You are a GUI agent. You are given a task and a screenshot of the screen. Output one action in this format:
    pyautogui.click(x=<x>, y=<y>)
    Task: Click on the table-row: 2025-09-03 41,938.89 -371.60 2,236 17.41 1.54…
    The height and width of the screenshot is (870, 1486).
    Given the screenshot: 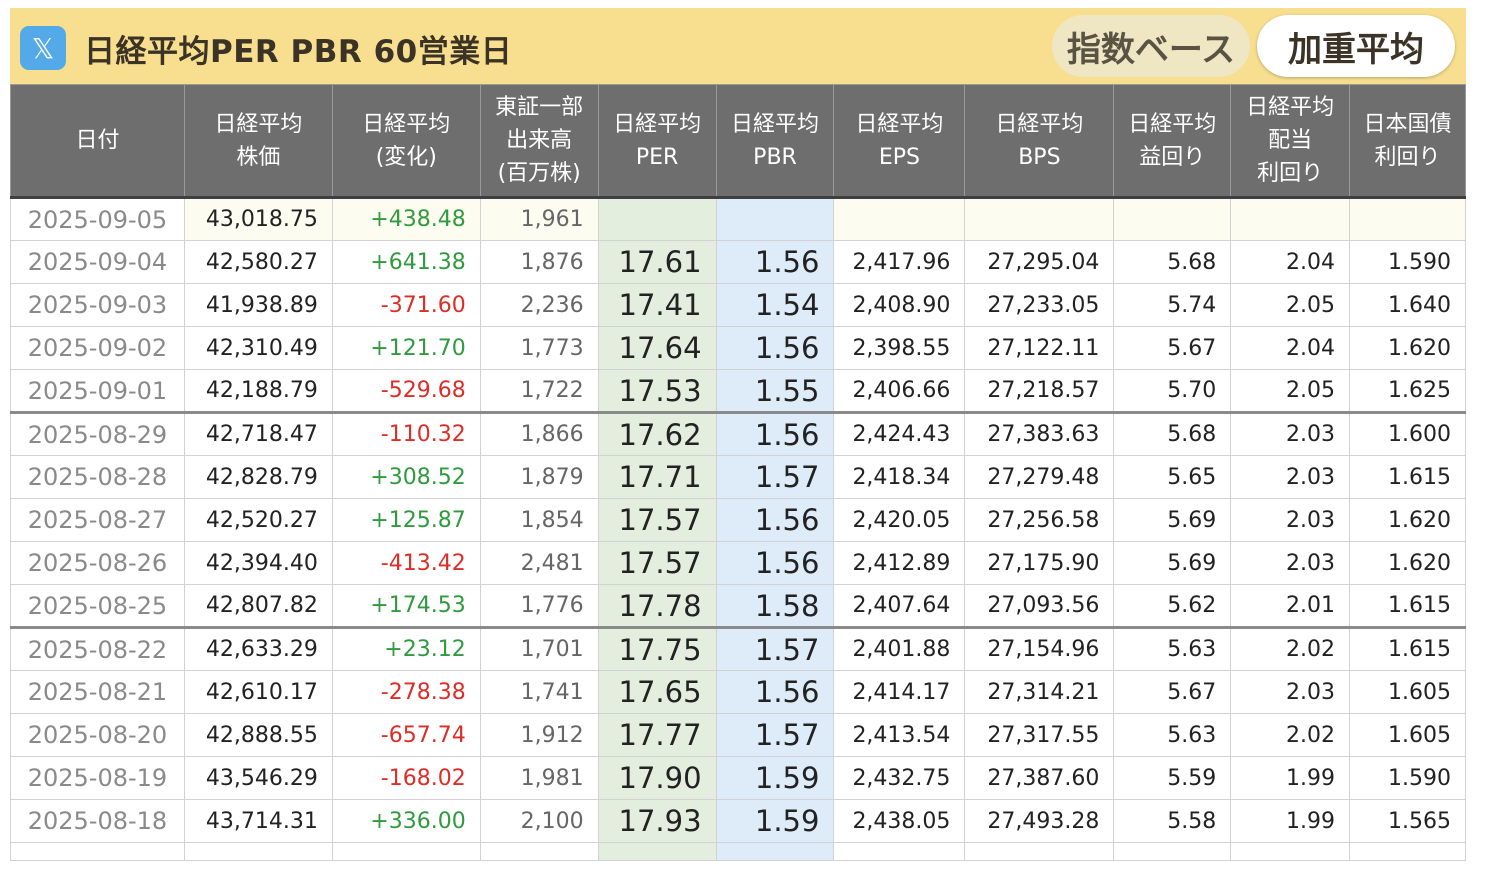 What is the action you would take?
    pyautogui.click(x=738, y=305)
    